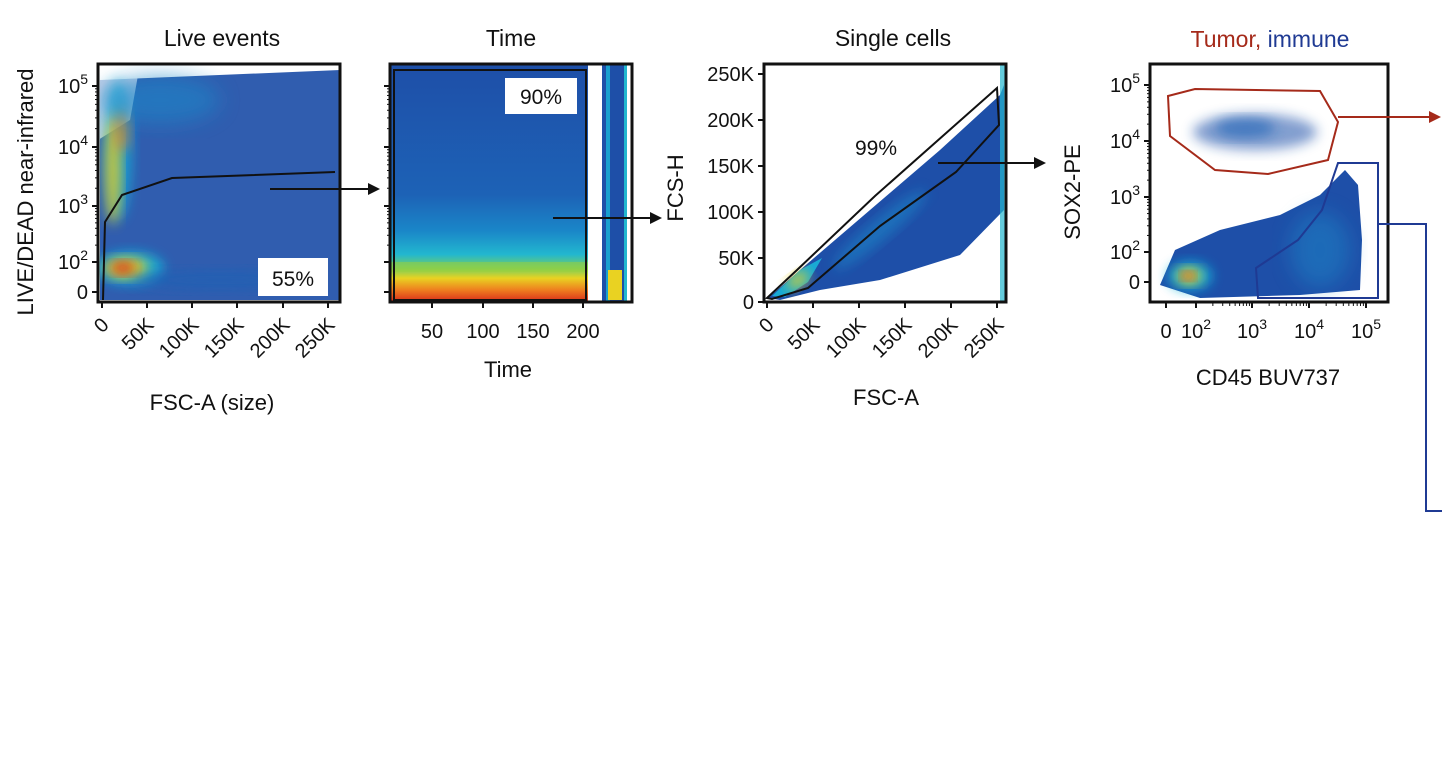 The image size is (1442, 760). What do you see at coordinates (1268, 377) in the screenshot?
I see `x-axis-label: CD45 BUV737` at bounding box center [1268, 377].